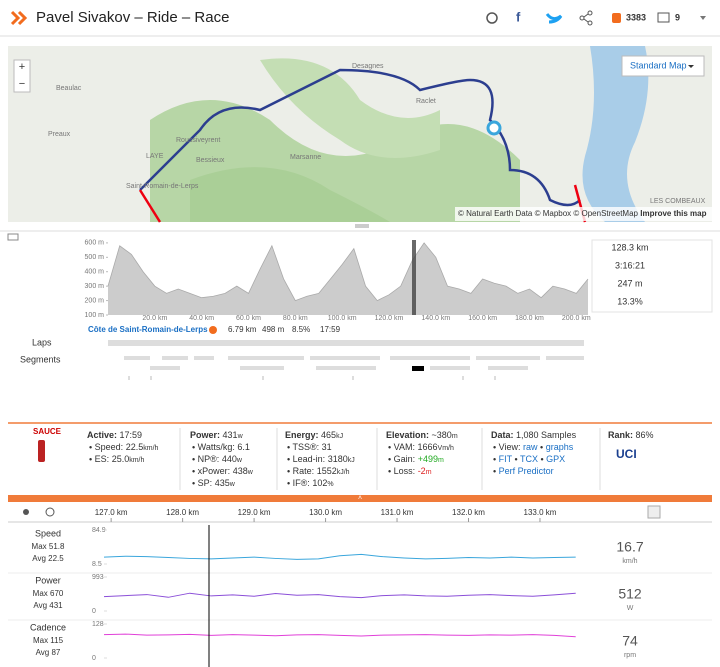 The height and width of the screenshot is (667, 720). Describe the element at coordinates (162, 186) in the screenshot. I see `place: Saint-Romain-de-Lerps` at that location.